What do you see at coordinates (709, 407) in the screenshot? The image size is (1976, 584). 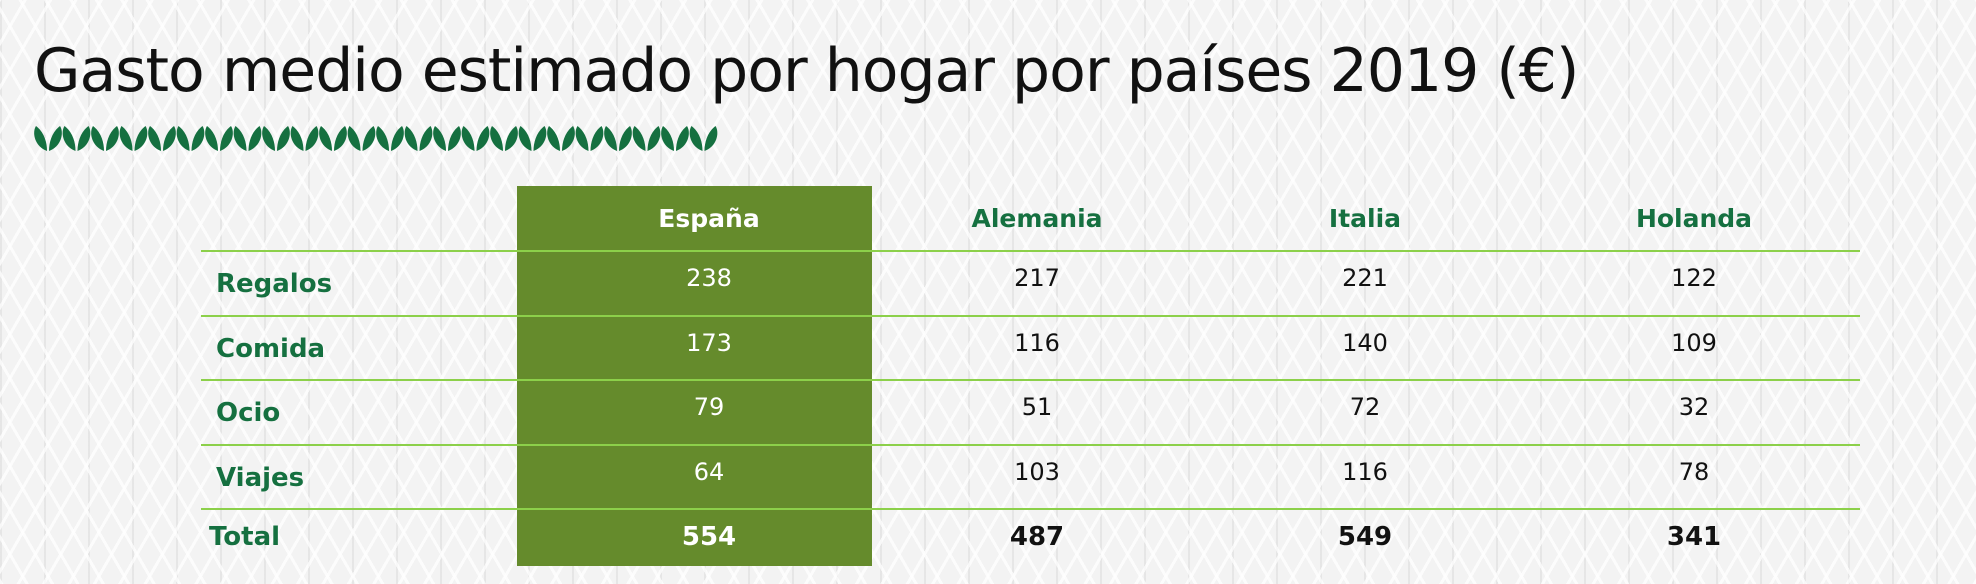 I see `table-cell: 79` at bounding box center [709, 407].